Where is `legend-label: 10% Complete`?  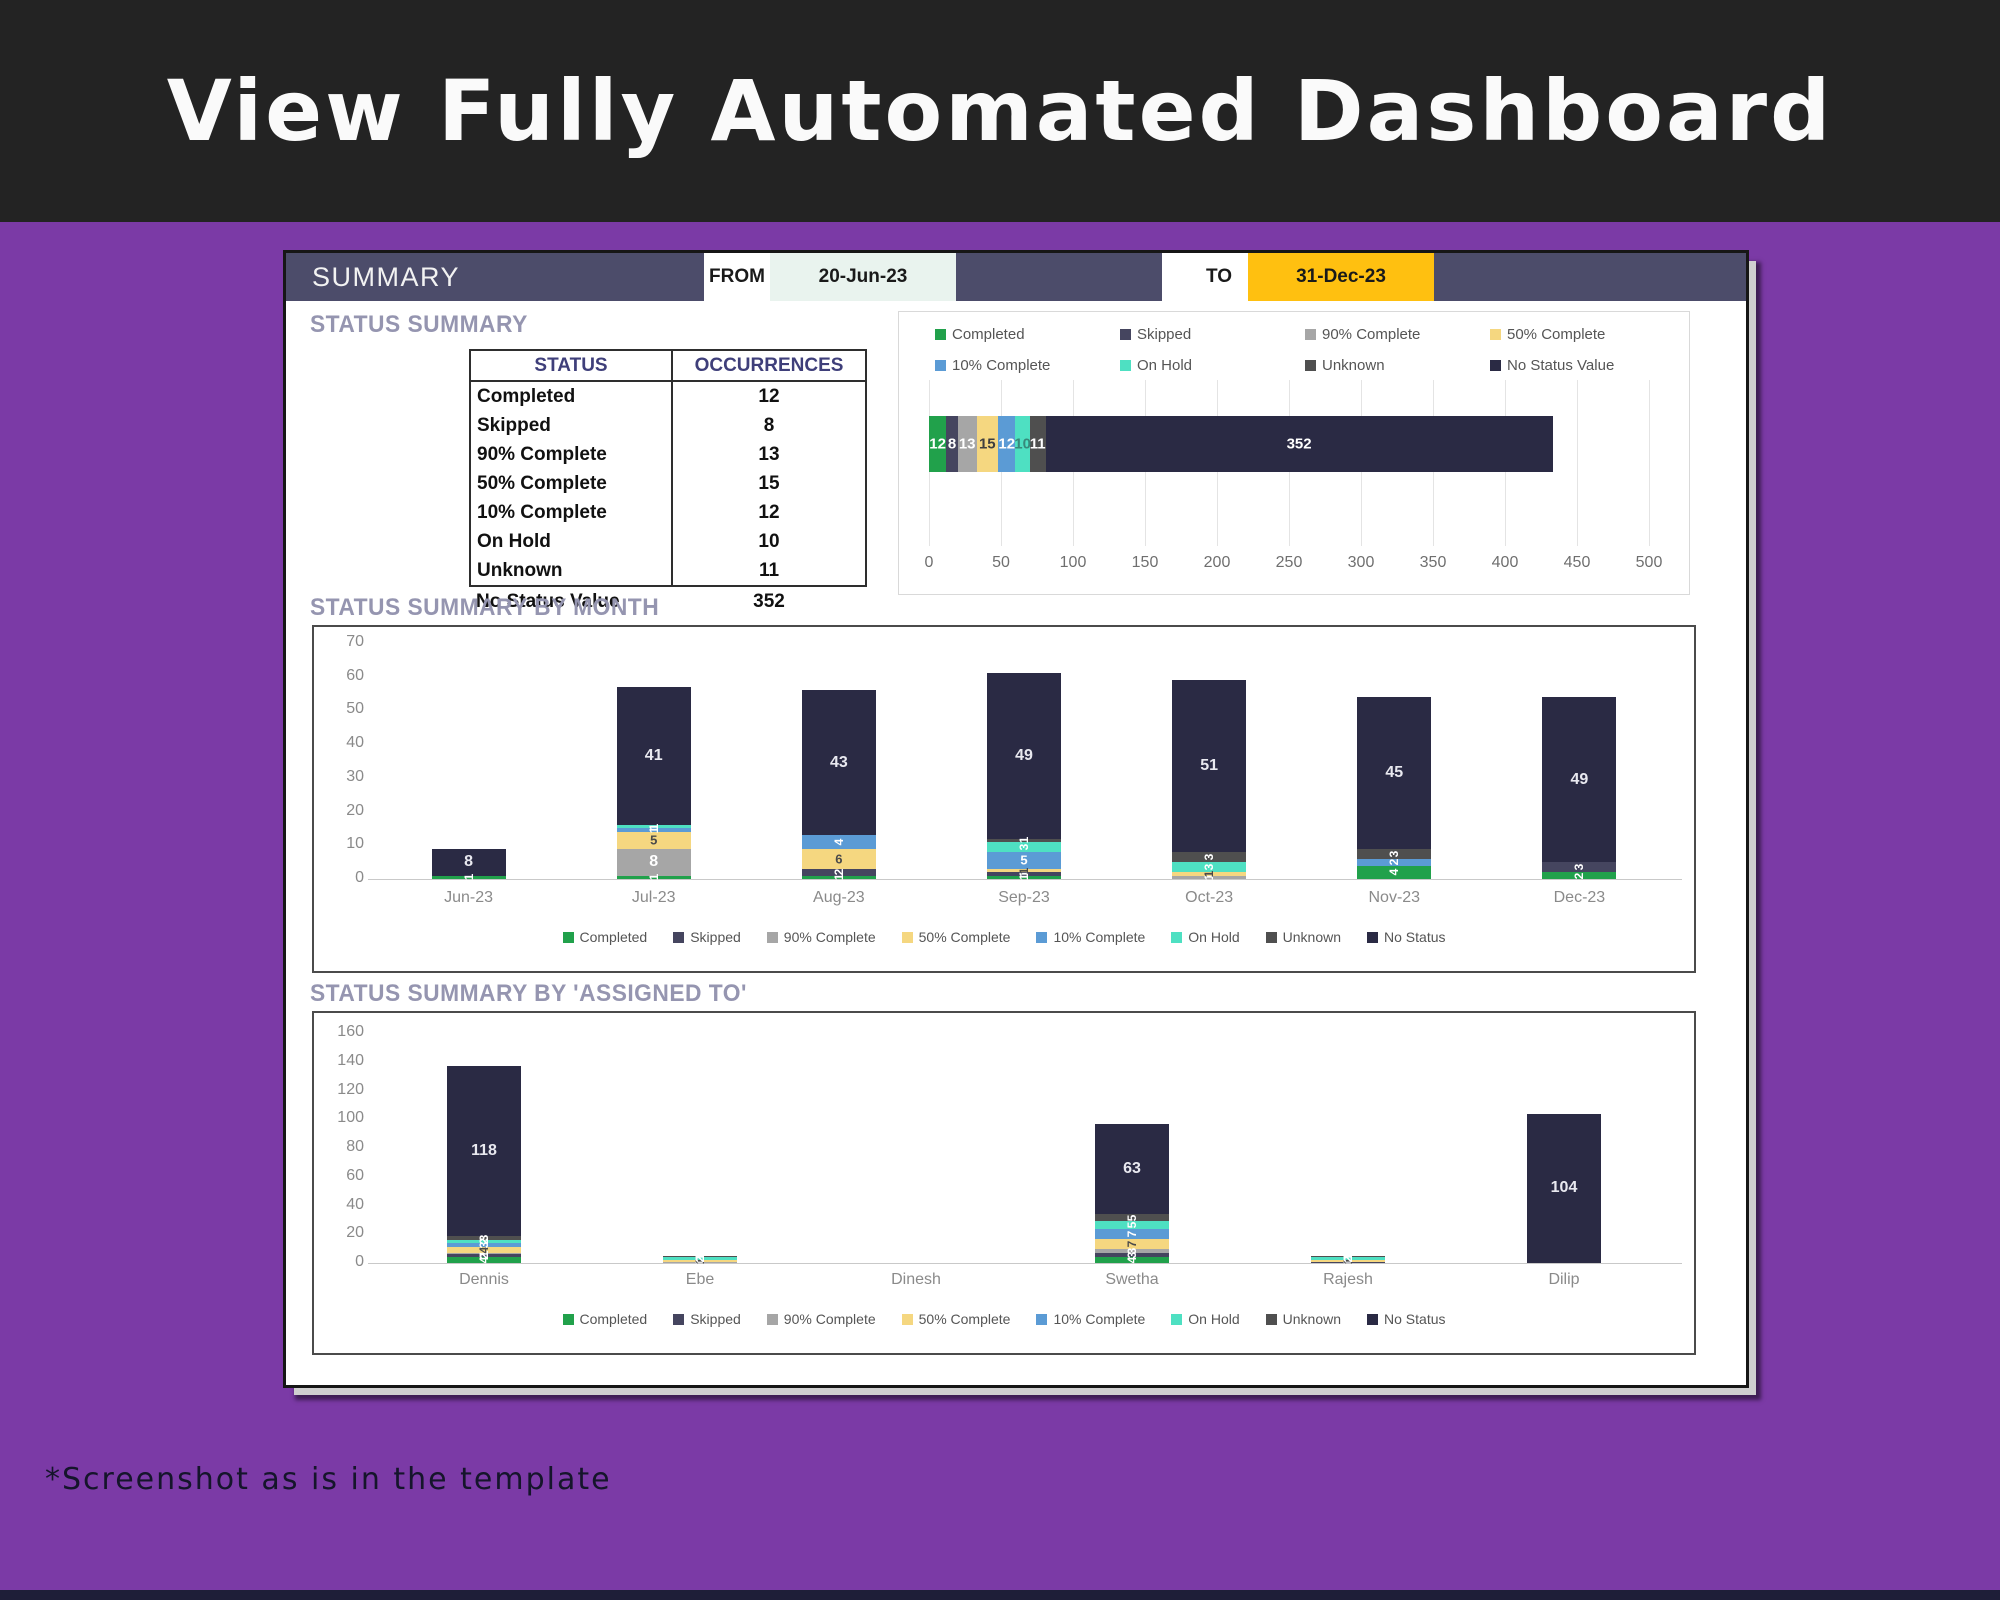 legend-label: 10% Complete is located at coordinates (1099, 937).